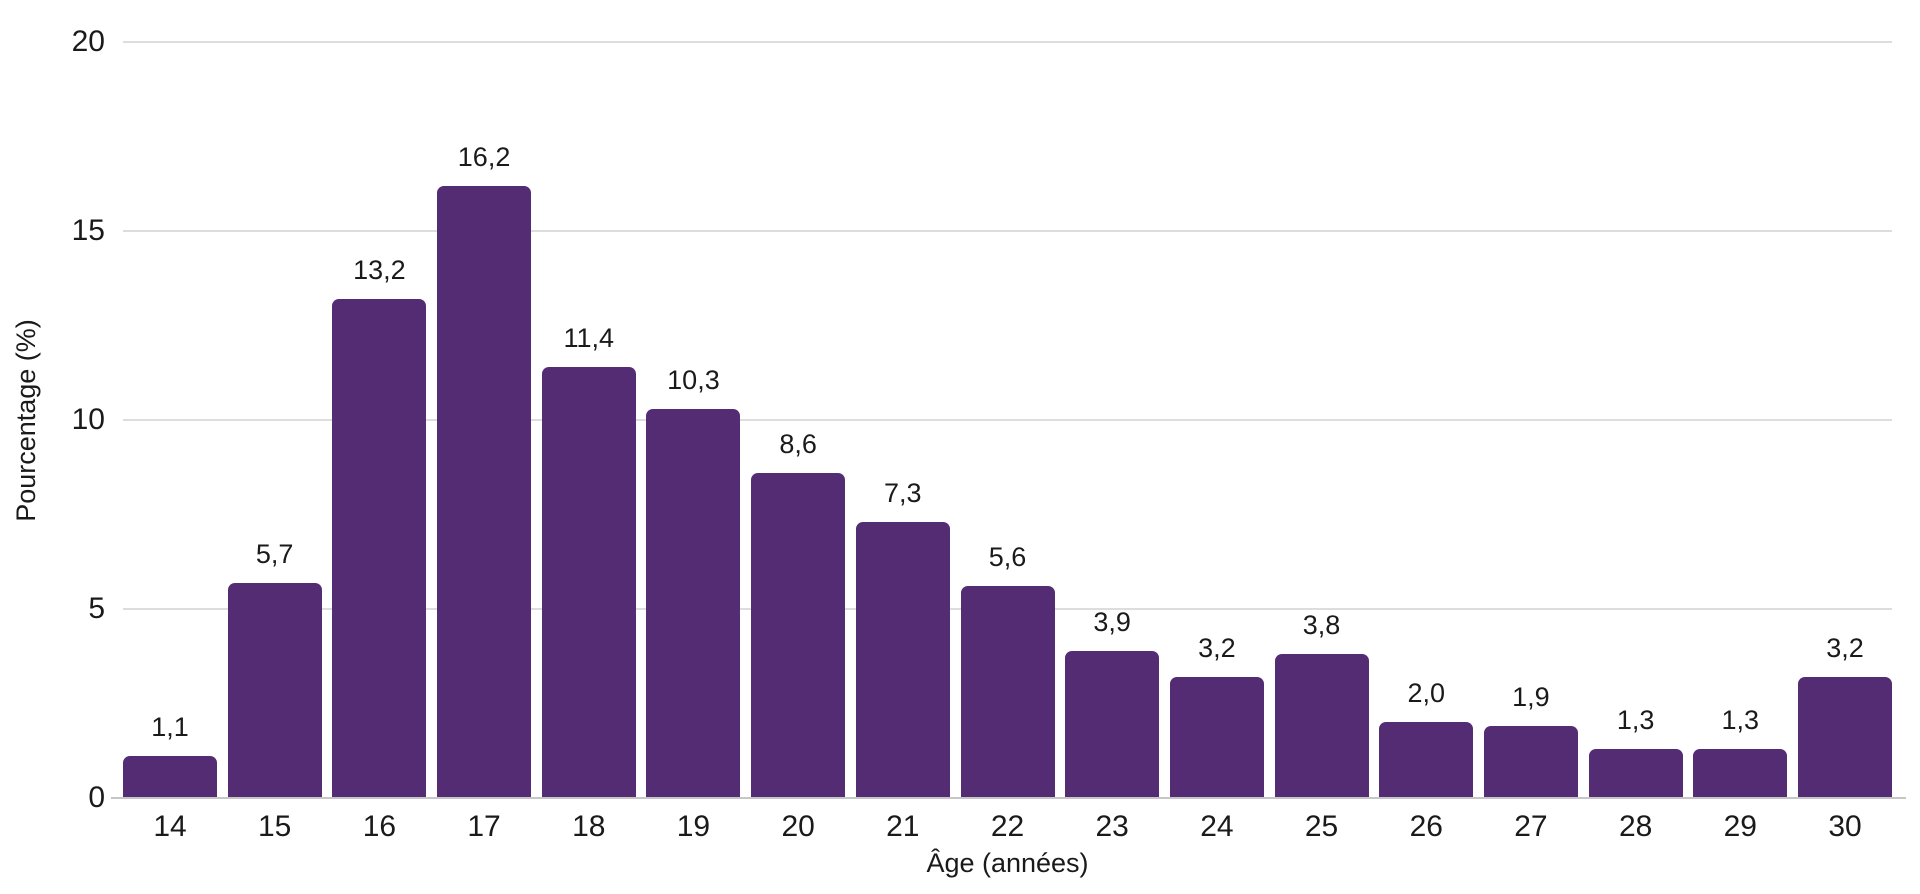 This screenshot has width=1920, height=894. What do you see at coordinates (1635, 826) in the screenshot?
I see `x-tick-label-28: 28` at bounding box center [1635, 826].